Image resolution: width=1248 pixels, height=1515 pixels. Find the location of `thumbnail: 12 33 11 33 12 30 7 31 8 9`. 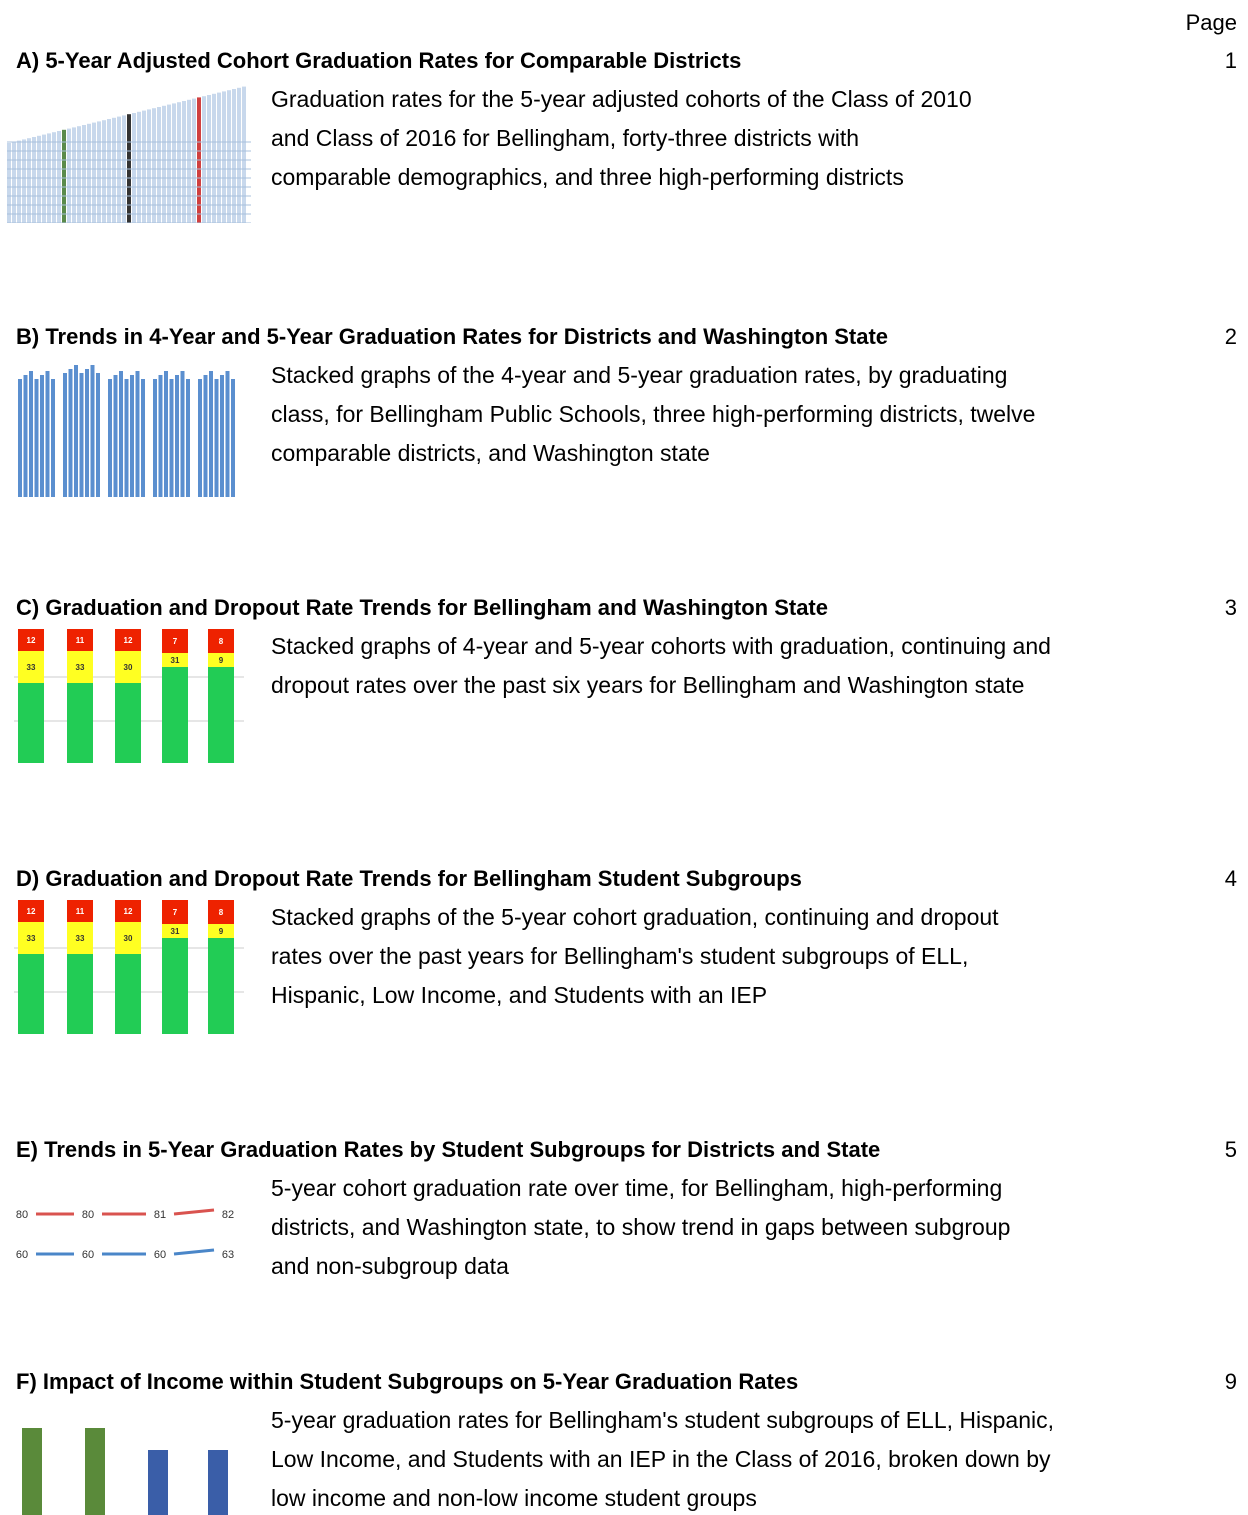

thumbnail: 12 33 11 33 12 30 7 31 8 9 is located at coordinates (129, 696).